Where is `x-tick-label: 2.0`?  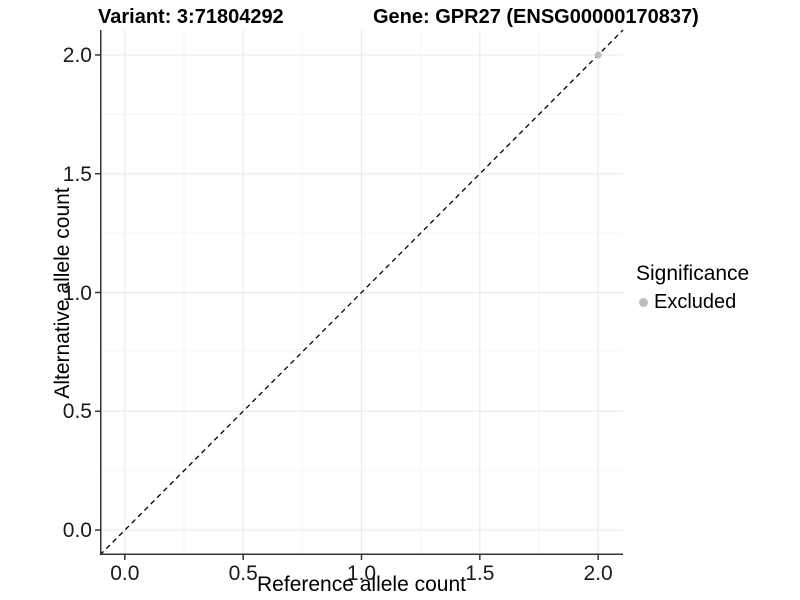
x-tick-label: 2.0 is located at coordinates (598, 573).